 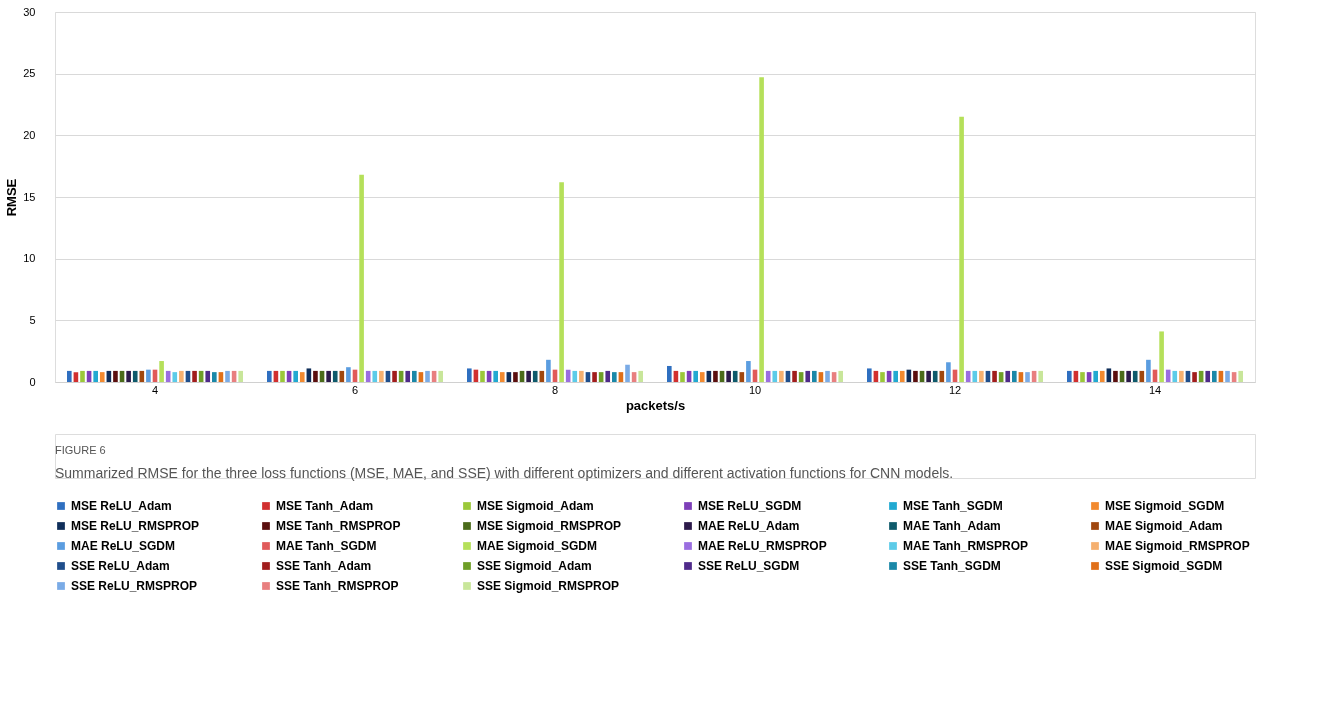 What do you see at coordinates (355, 389) in the screenshot?
I see `x-tick-label: 6` at bounding box center [355, 389].